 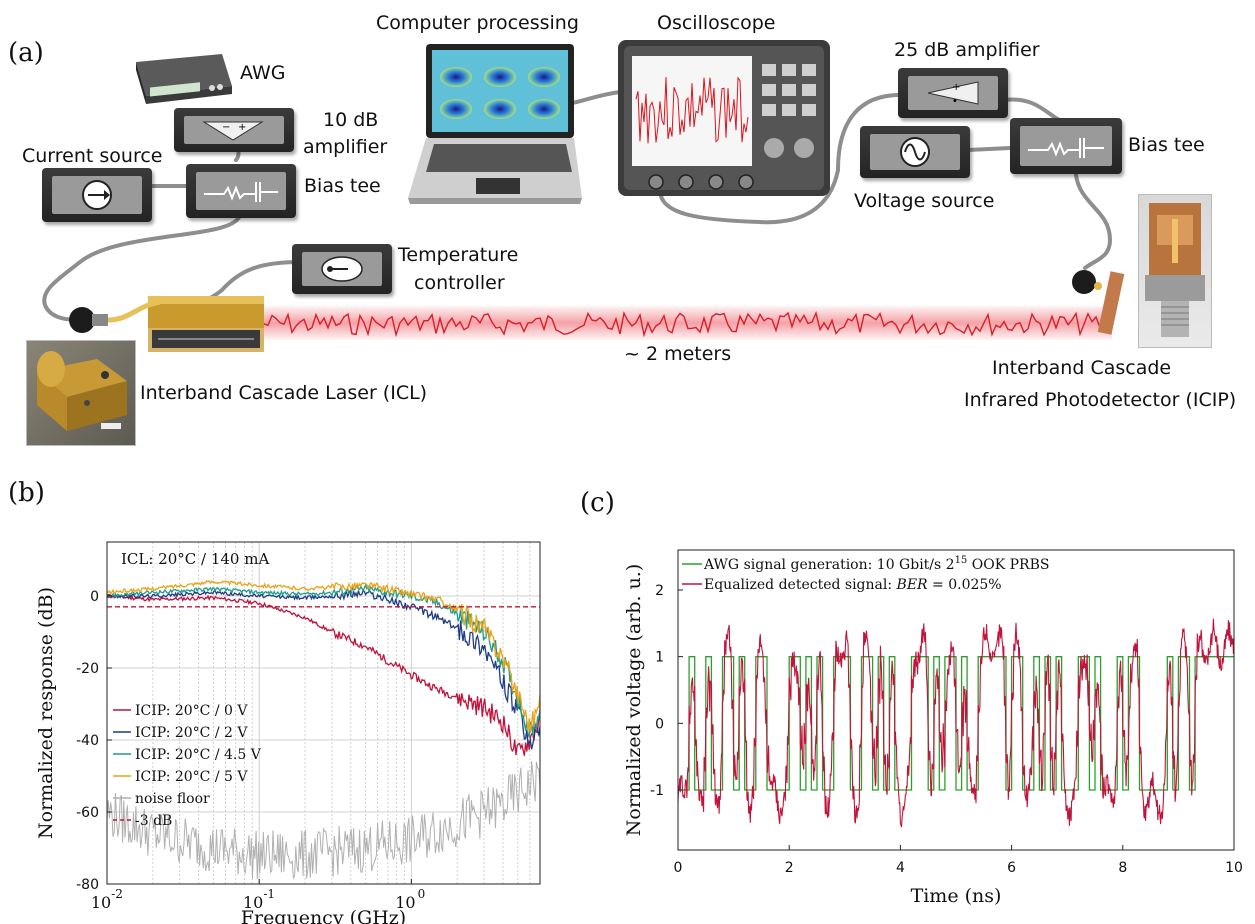 I want to click on ytick-label: -20, so click(x=87, y=669).